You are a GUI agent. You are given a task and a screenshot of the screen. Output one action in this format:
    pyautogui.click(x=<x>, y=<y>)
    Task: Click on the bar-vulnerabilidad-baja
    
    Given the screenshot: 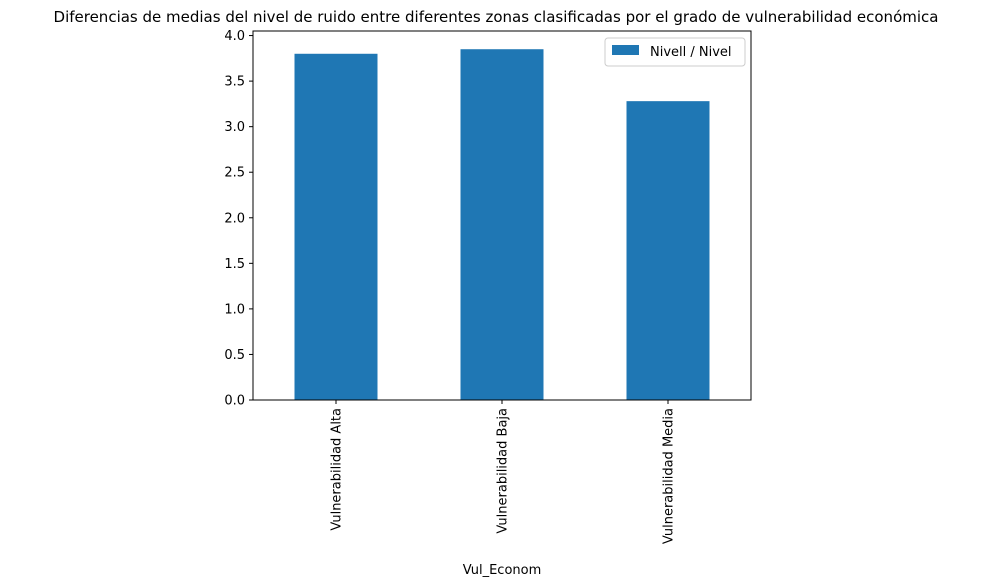 What is the action you would take?
    pyautogui.click(x=502, y=224)
    